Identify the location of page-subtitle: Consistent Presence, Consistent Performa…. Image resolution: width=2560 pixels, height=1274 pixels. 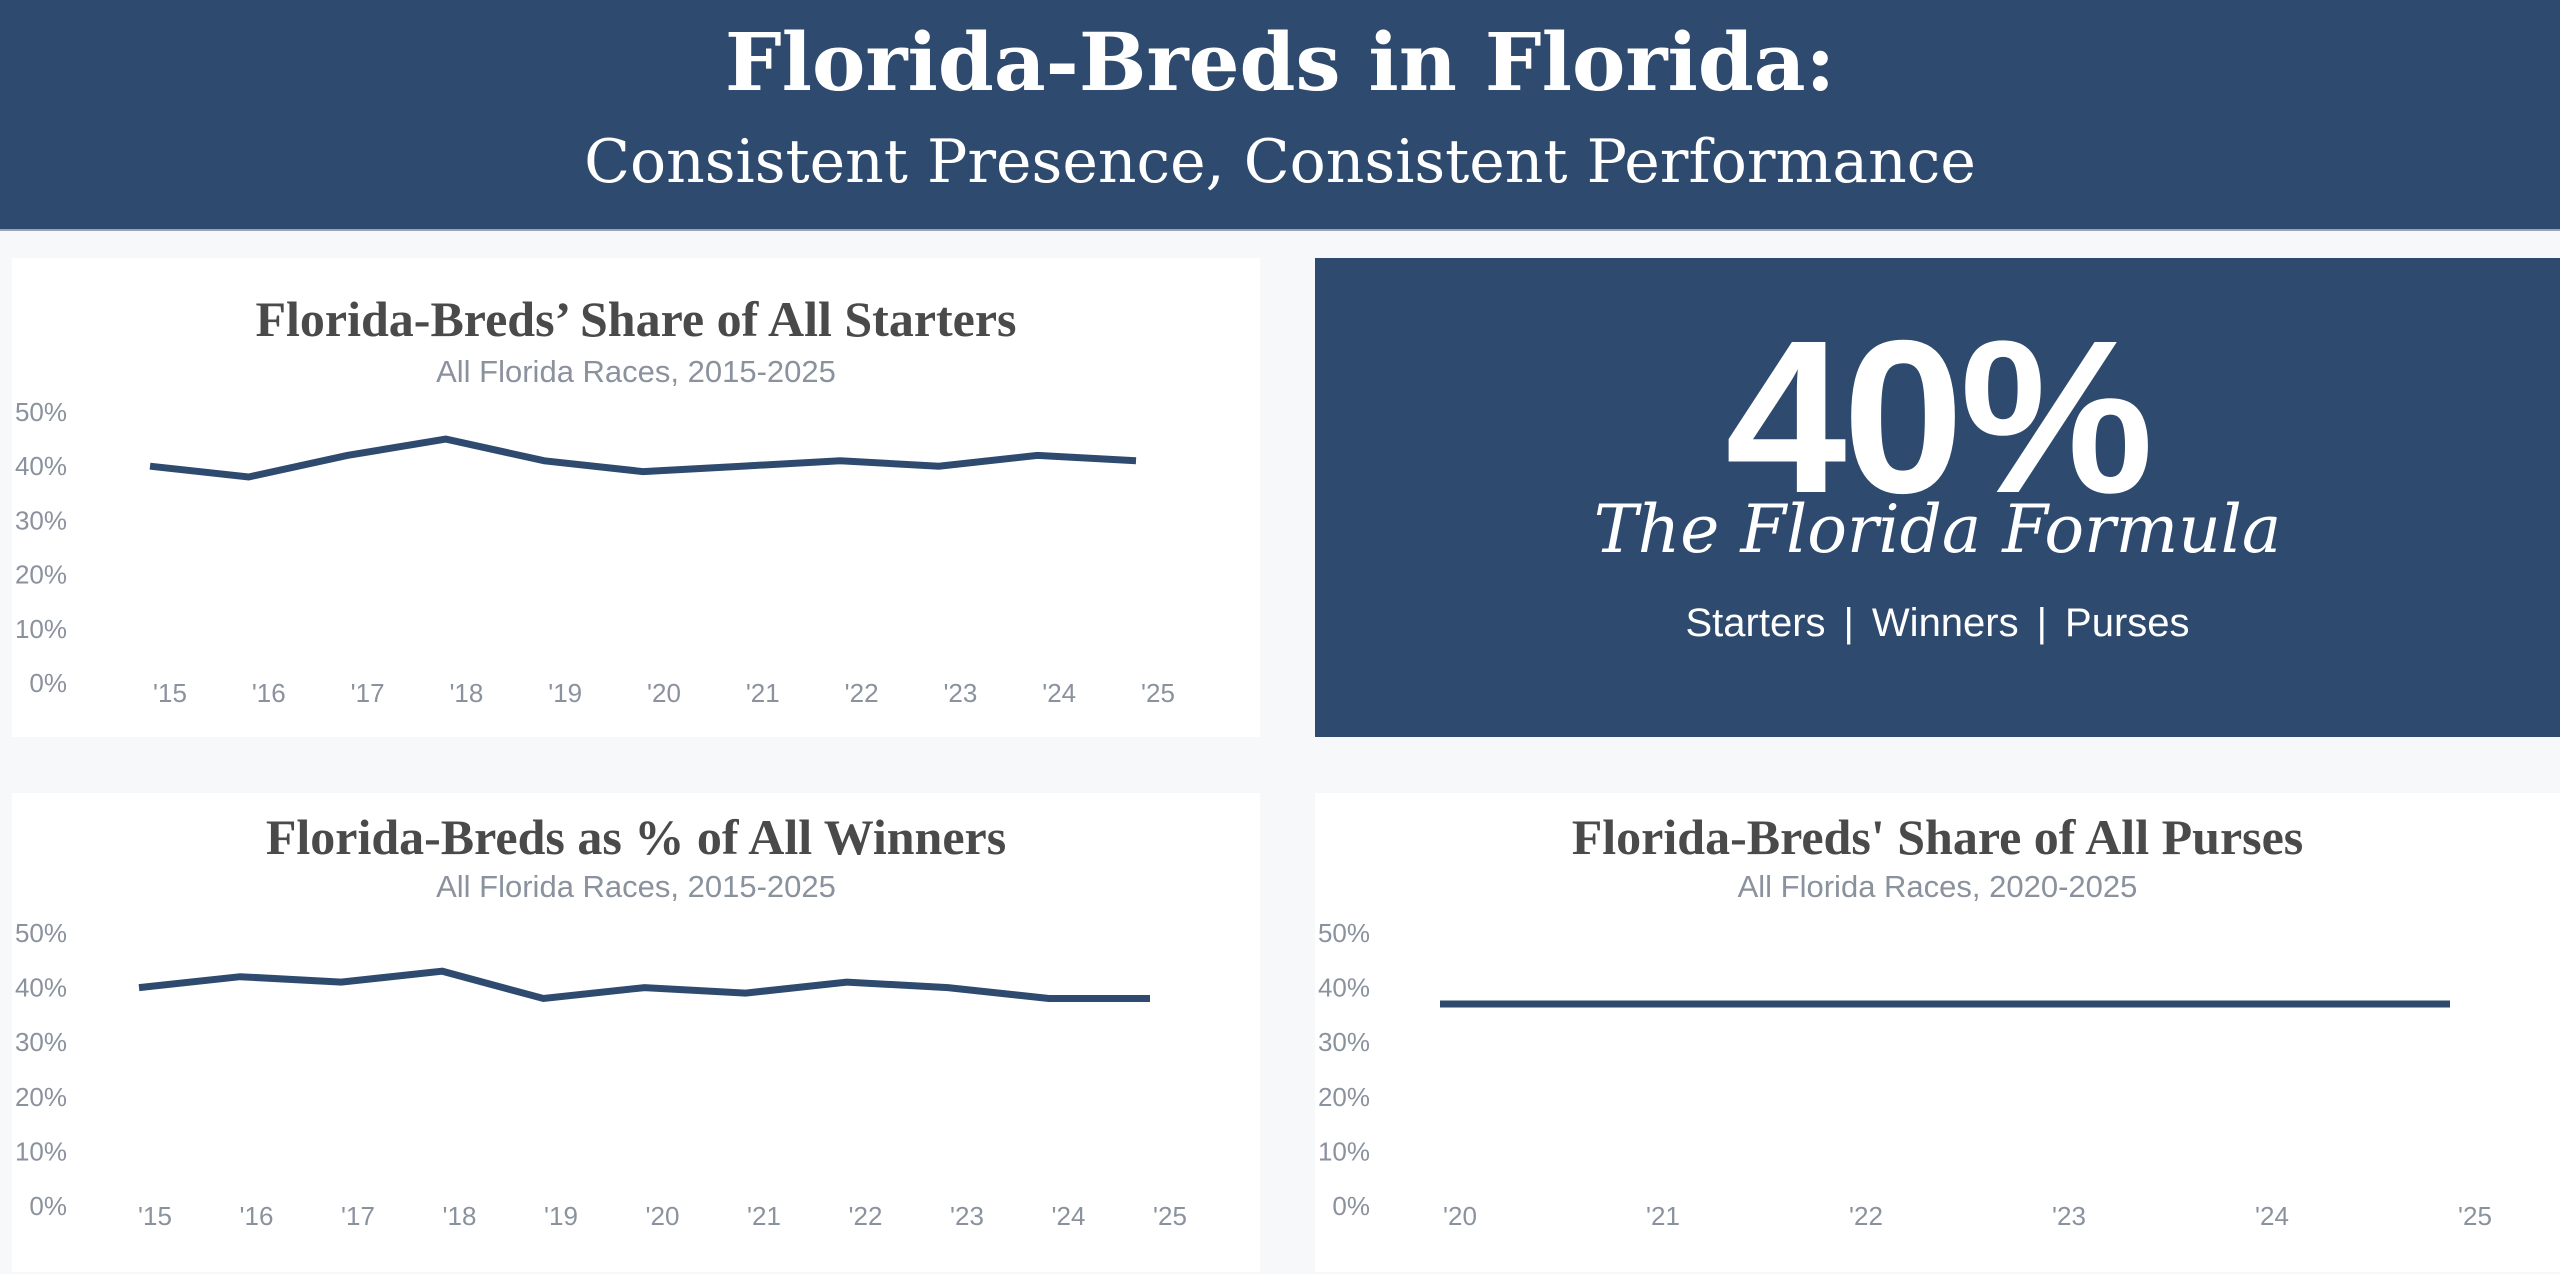
(1280, 162).